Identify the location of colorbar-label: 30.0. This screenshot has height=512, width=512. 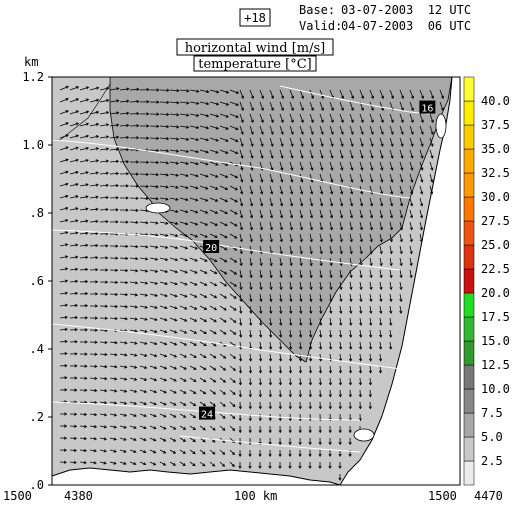
(495, 197).